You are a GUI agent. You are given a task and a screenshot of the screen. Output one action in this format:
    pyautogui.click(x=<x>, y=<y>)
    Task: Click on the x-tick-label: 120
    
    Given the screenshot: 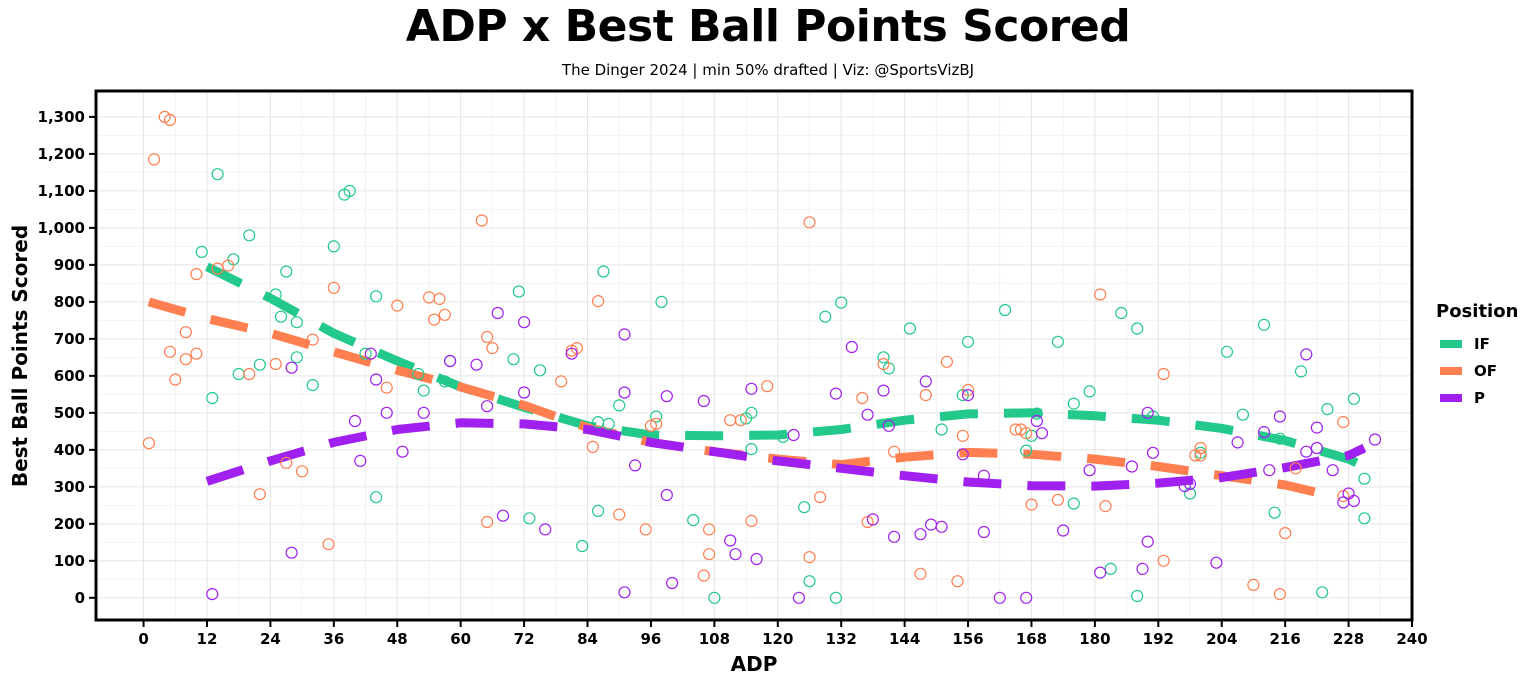 What is the action you would take?
    pyautogui.click(x=777, y=639)
    